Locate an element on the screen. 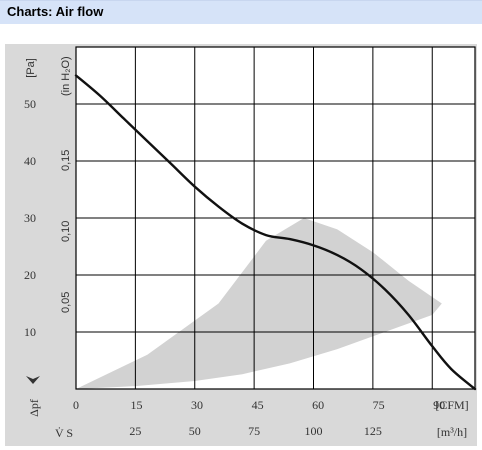 The image size is (482, 450). section-header: Charts: Air flow is located at coordinates (241, 12).